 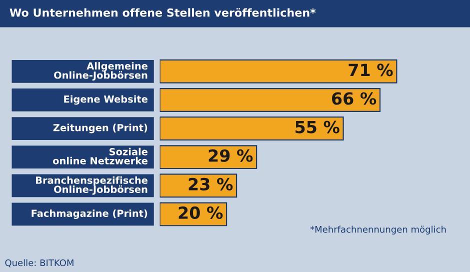 I want to click on y-tick-label: Zeitungen (Print), so click(x=100, y=129).